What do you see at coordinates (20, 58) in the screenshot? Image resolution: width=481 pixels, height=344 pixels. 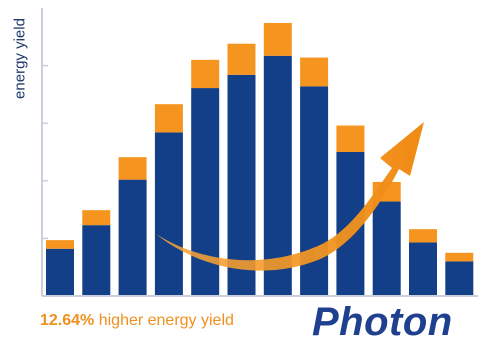 I see `y-axis-label: energy yield` at bounding box center [20, 58].